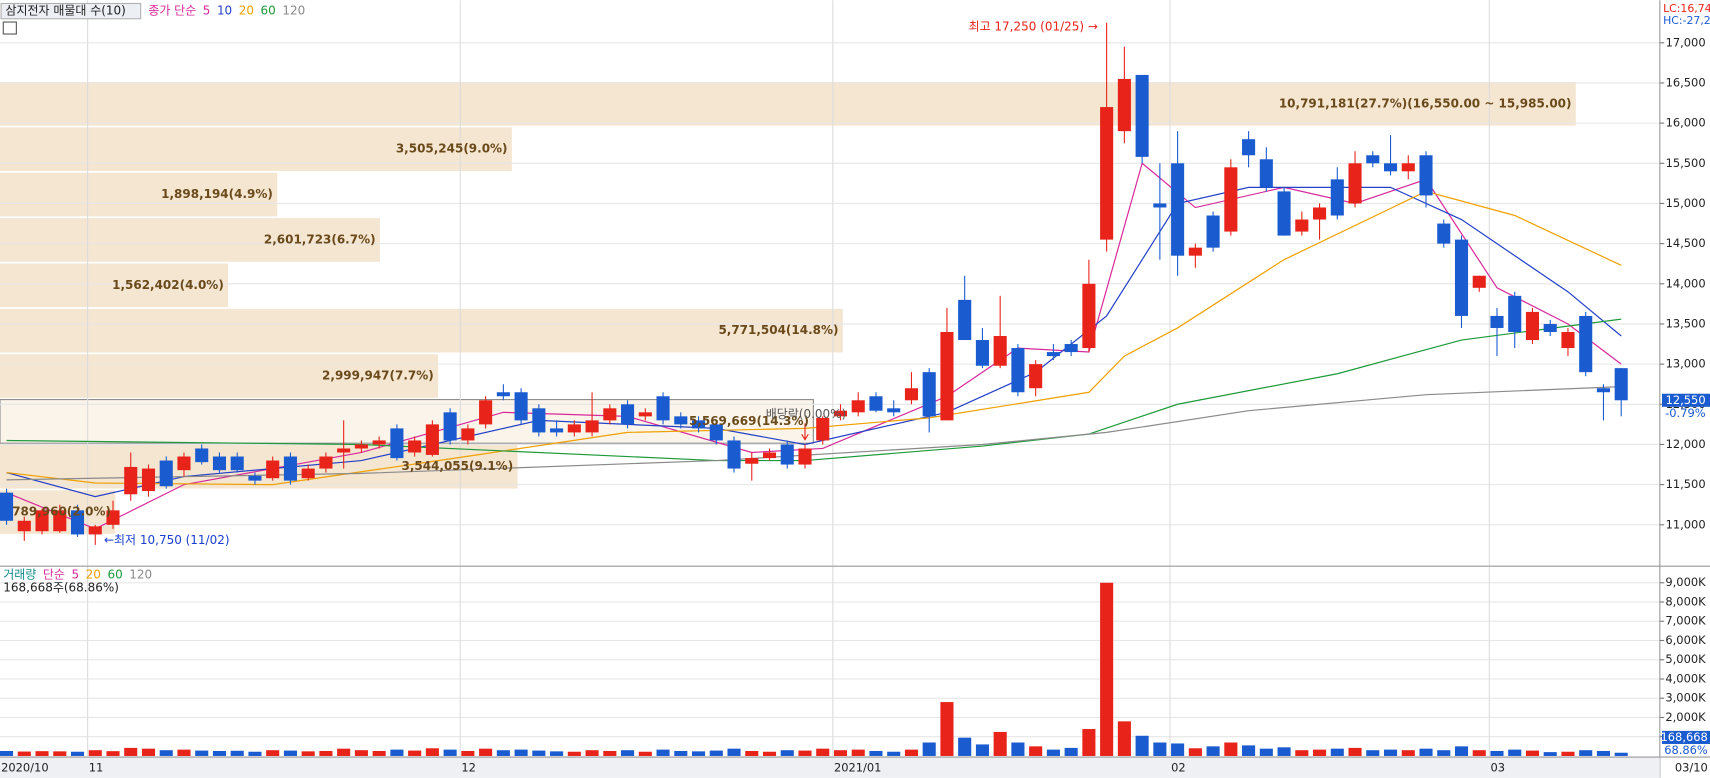 Image resolution: width=1710 pixels, height=778 pixels. I want to click on volume-y-tick-label: 3,000K, so click(1685, 698).